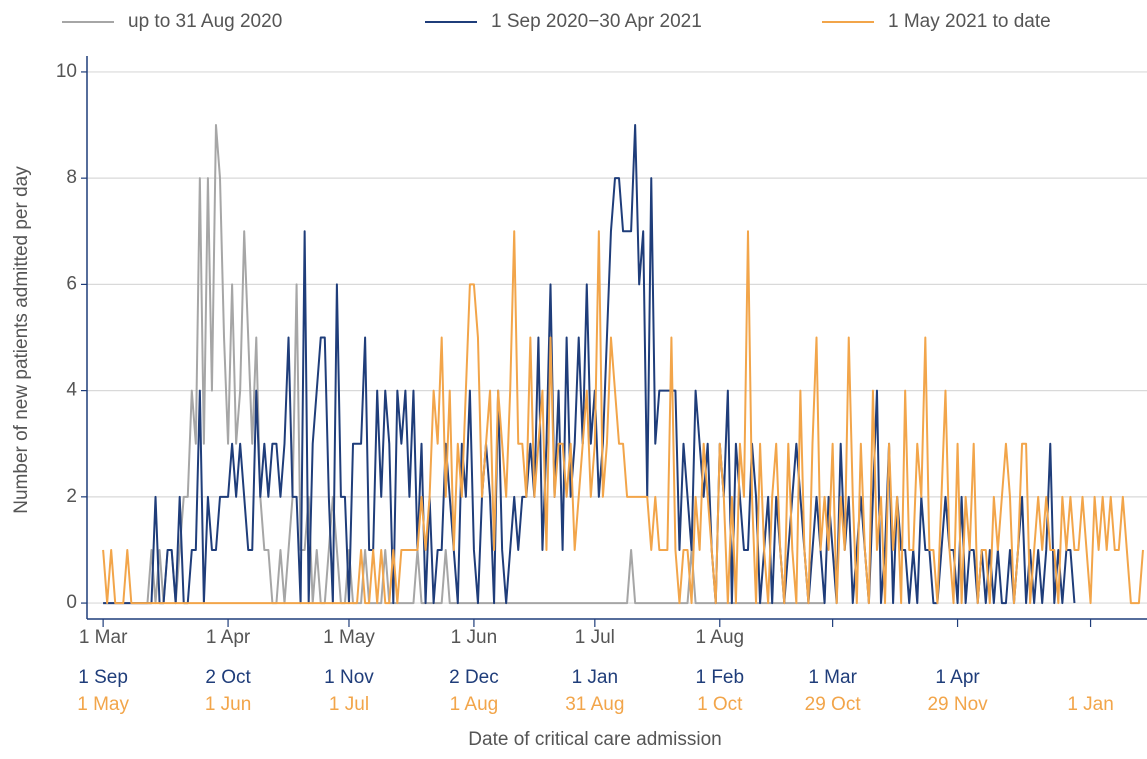 The height and width of the screenshot is (759, 1147). Describe the element at coordinates (719, 677) in the screenshot. I see `x-tick-label: 1 Feb` at that location.